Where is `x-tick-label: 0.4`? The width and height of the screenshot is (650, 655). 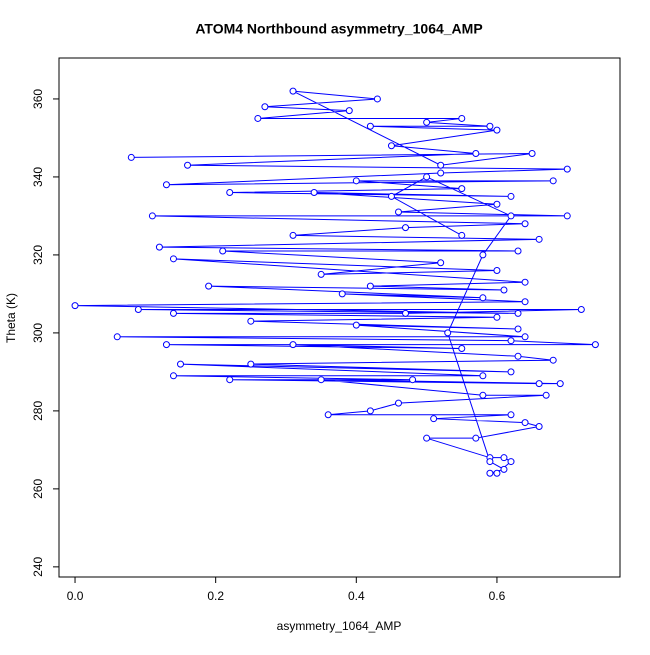
x-tick-label: 0.4 is located at coordinates (356, 596).